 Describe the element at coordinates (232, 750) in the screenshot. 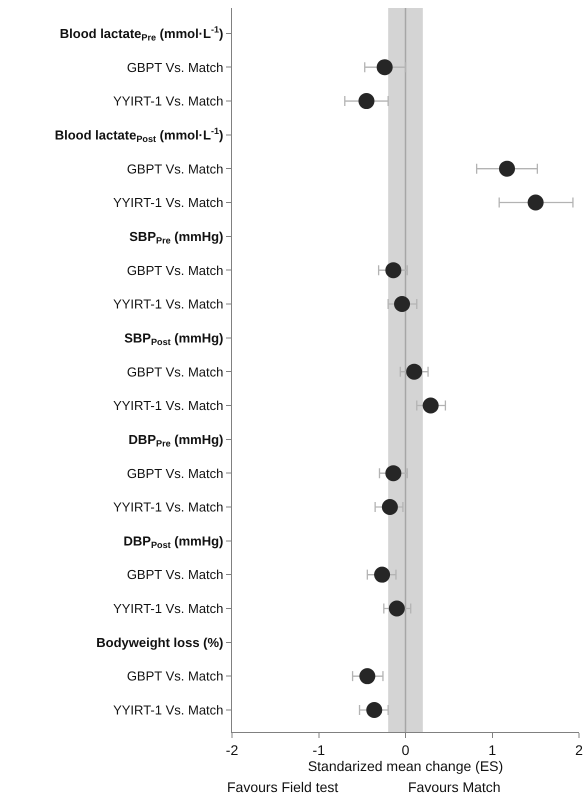

I see `x-tick-label: -2` at that location.